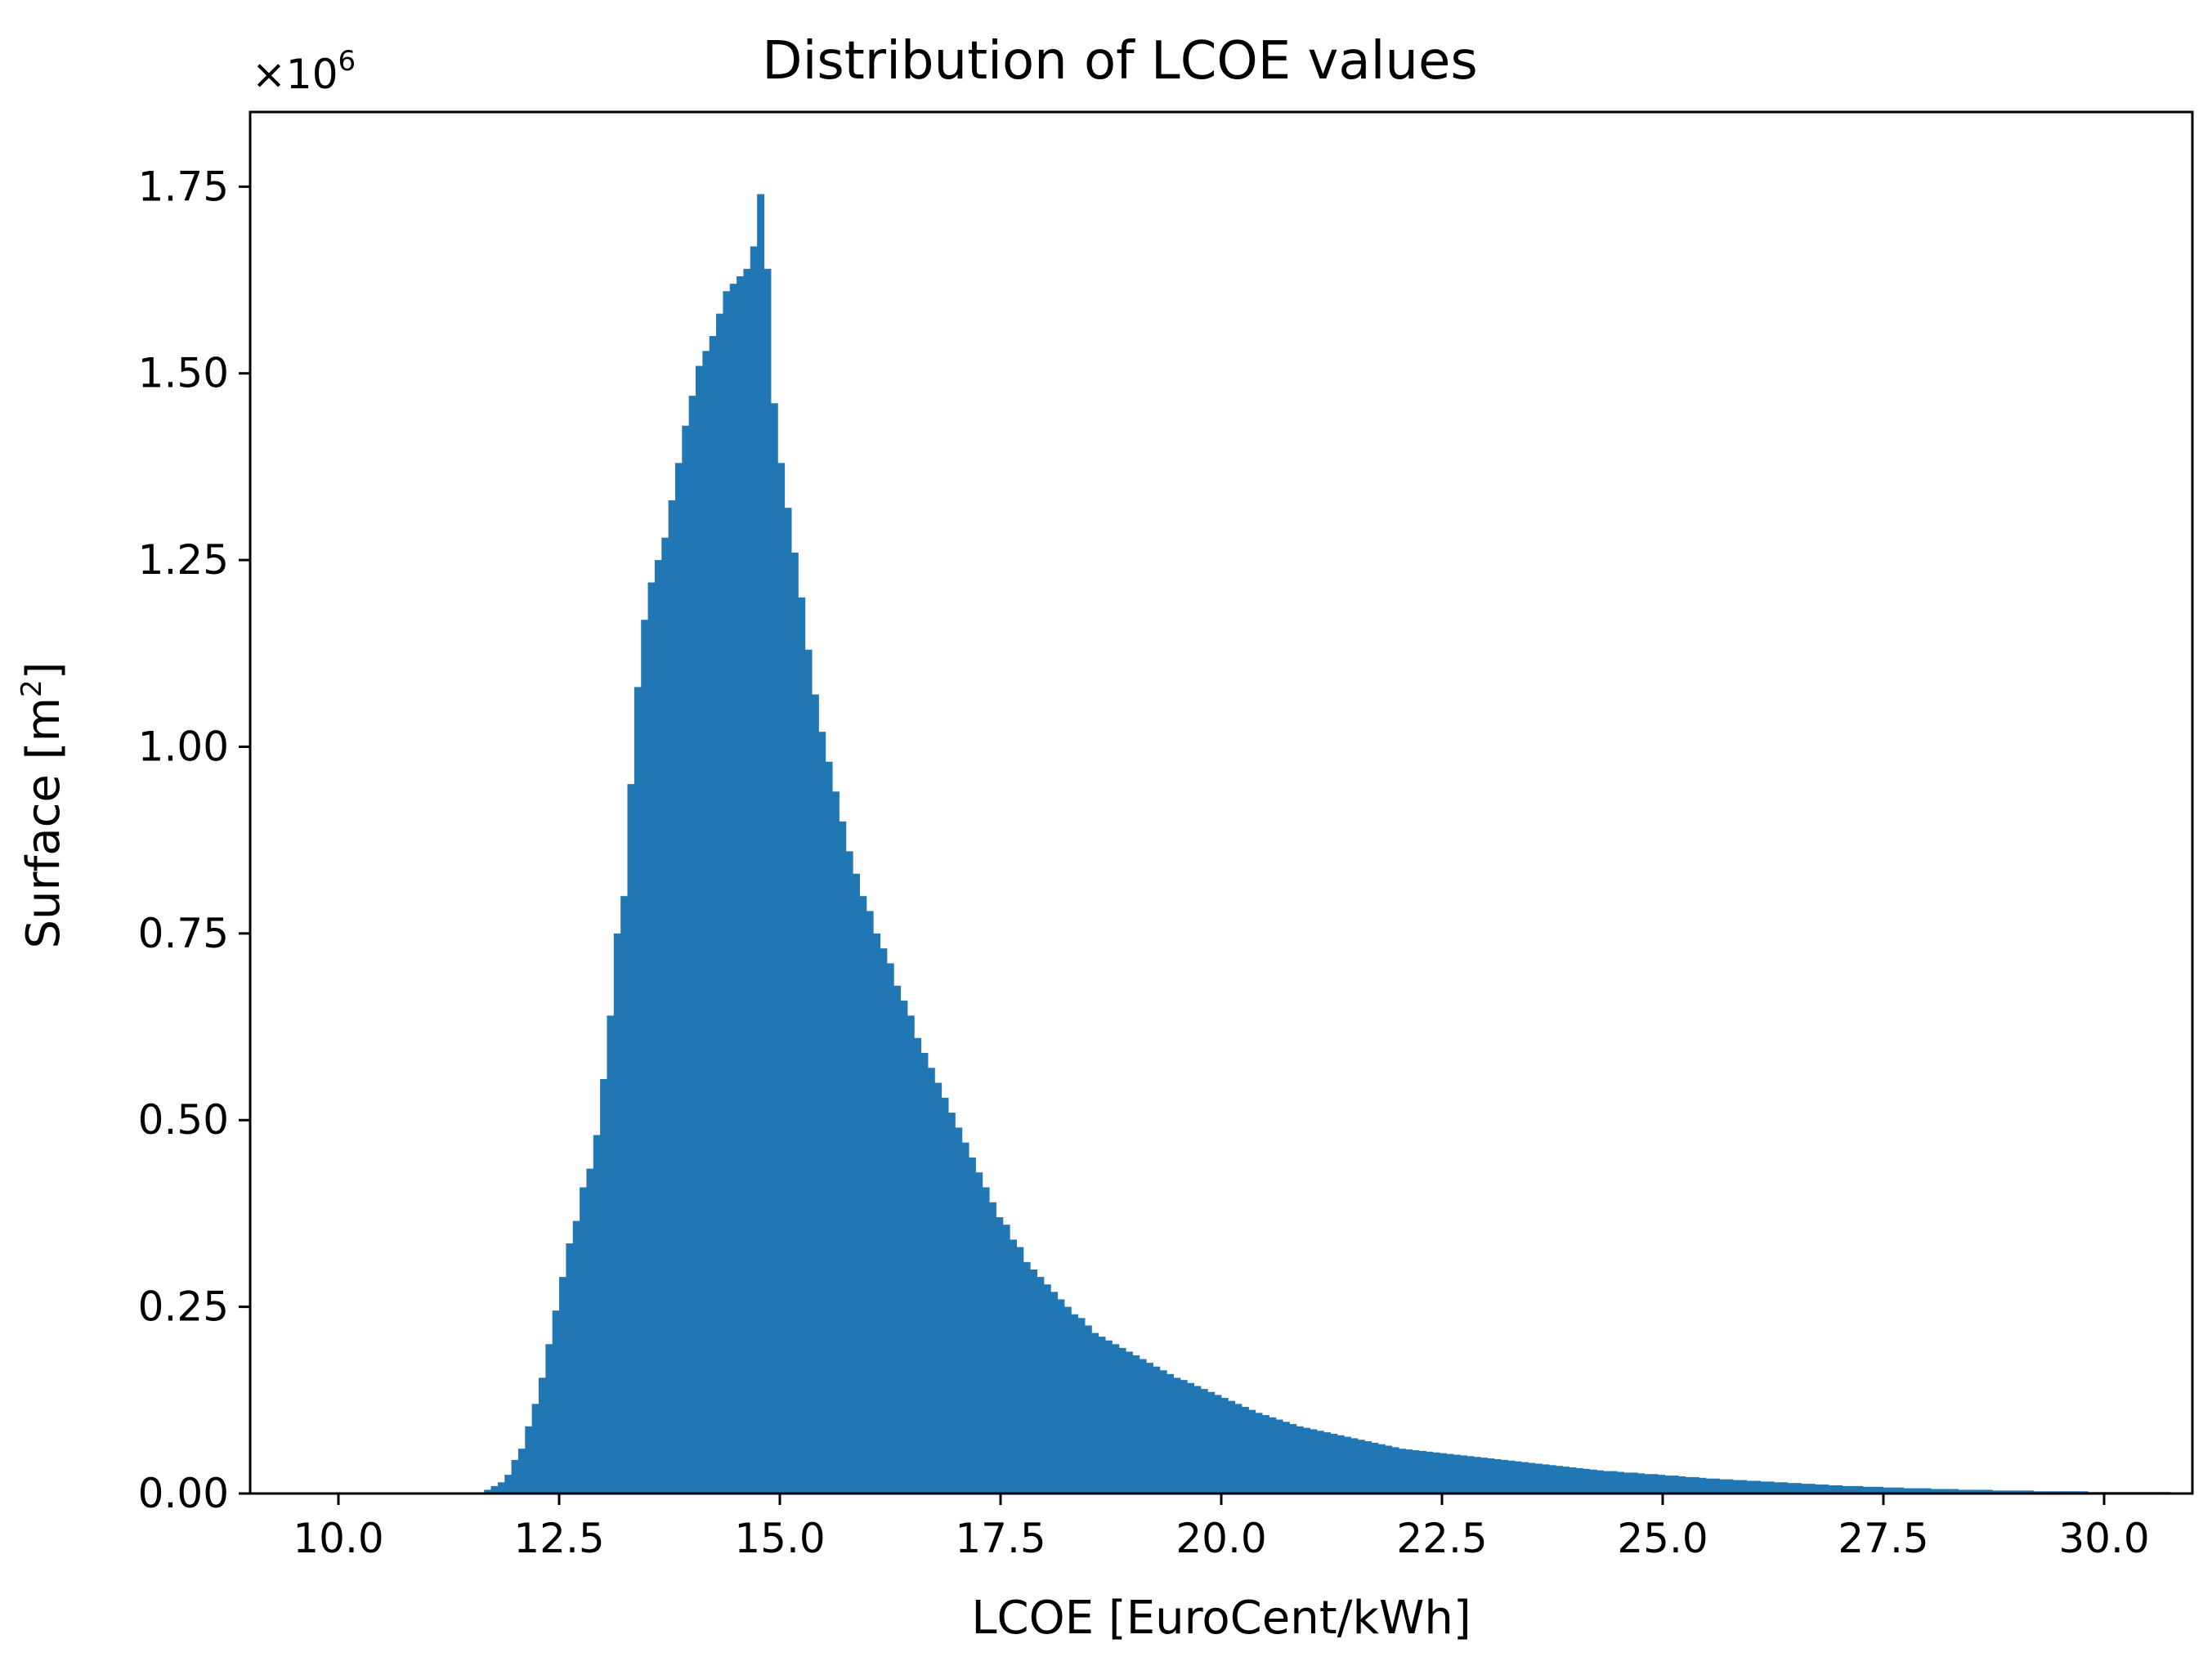  I want to click on x-tick-label: 22.5, so click(1441, 1539).